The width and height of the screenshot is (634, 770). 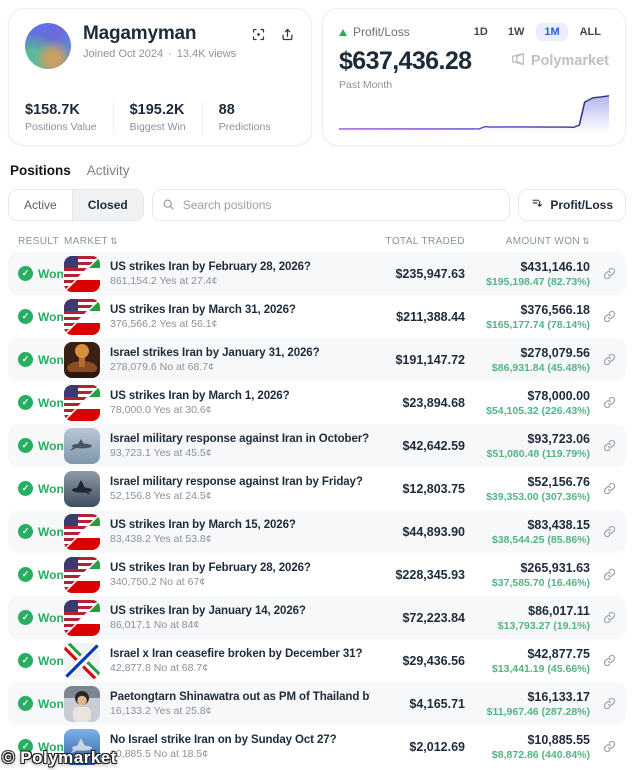 I want to click on amount-won-cell: $16,133.17 $11,967.46 (287.28%), so click(x=538, y=703).